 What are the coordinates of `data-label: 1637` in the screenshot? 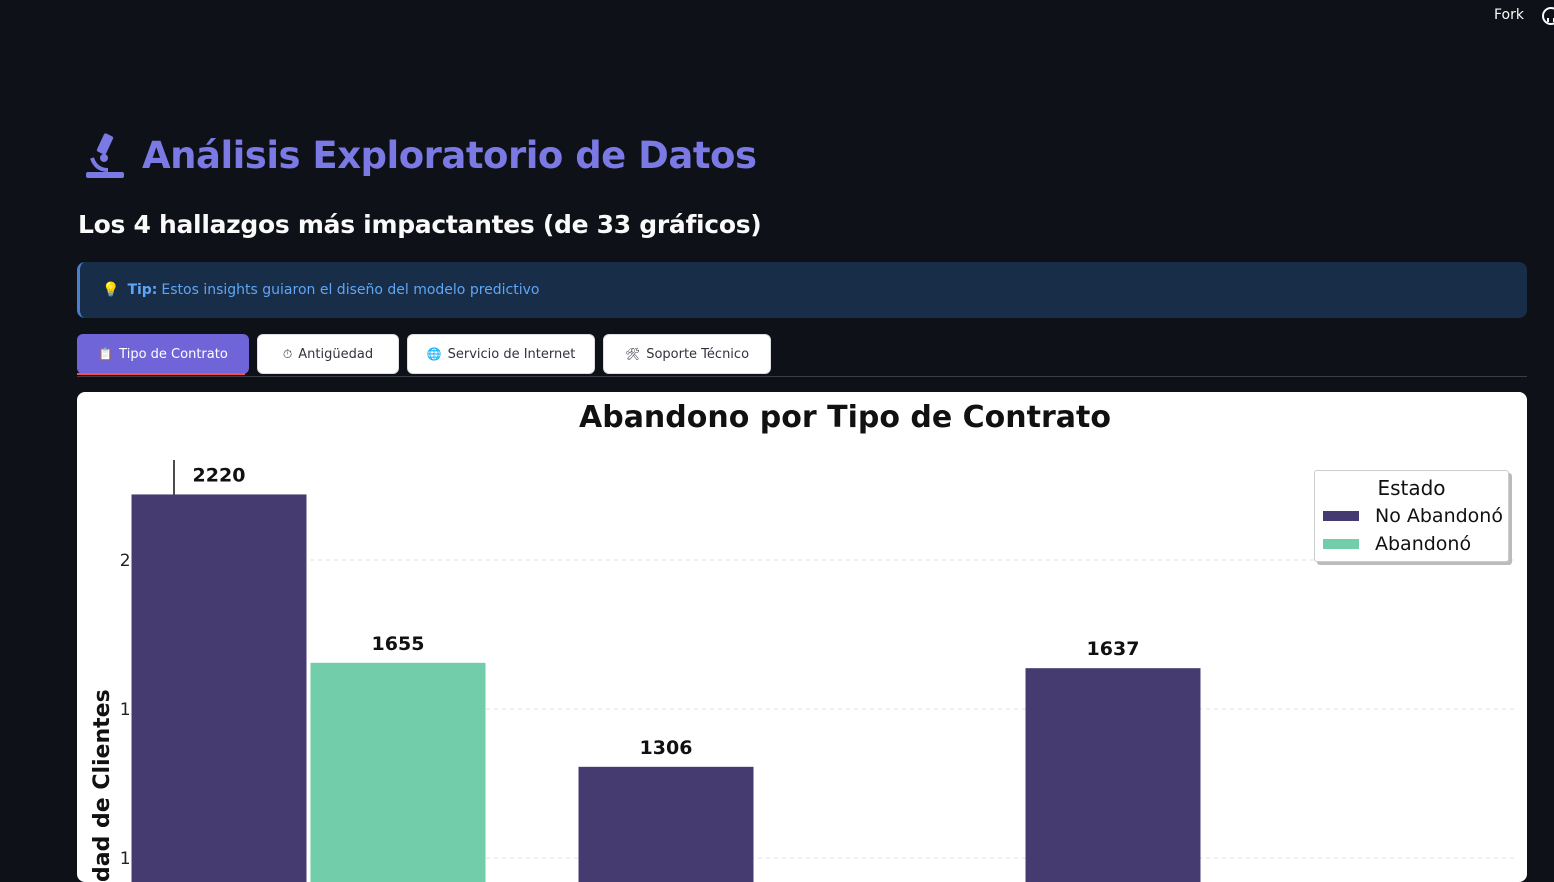 It's located at (1113, 649).